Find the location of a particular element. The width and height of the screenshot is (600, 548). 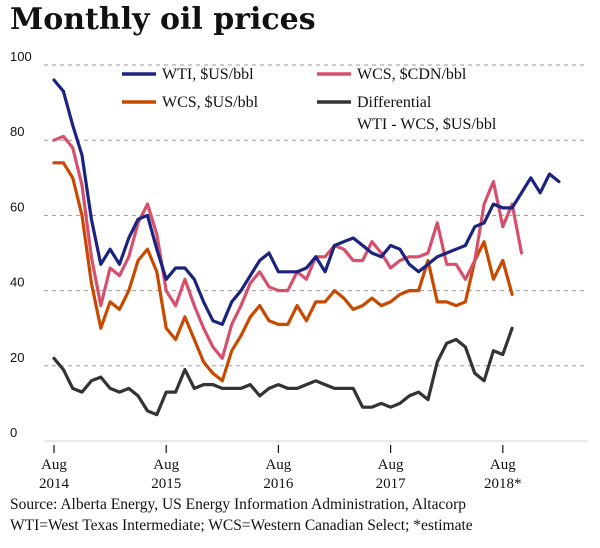

y-tick-label: 40 is located at coordinates (17, 282).